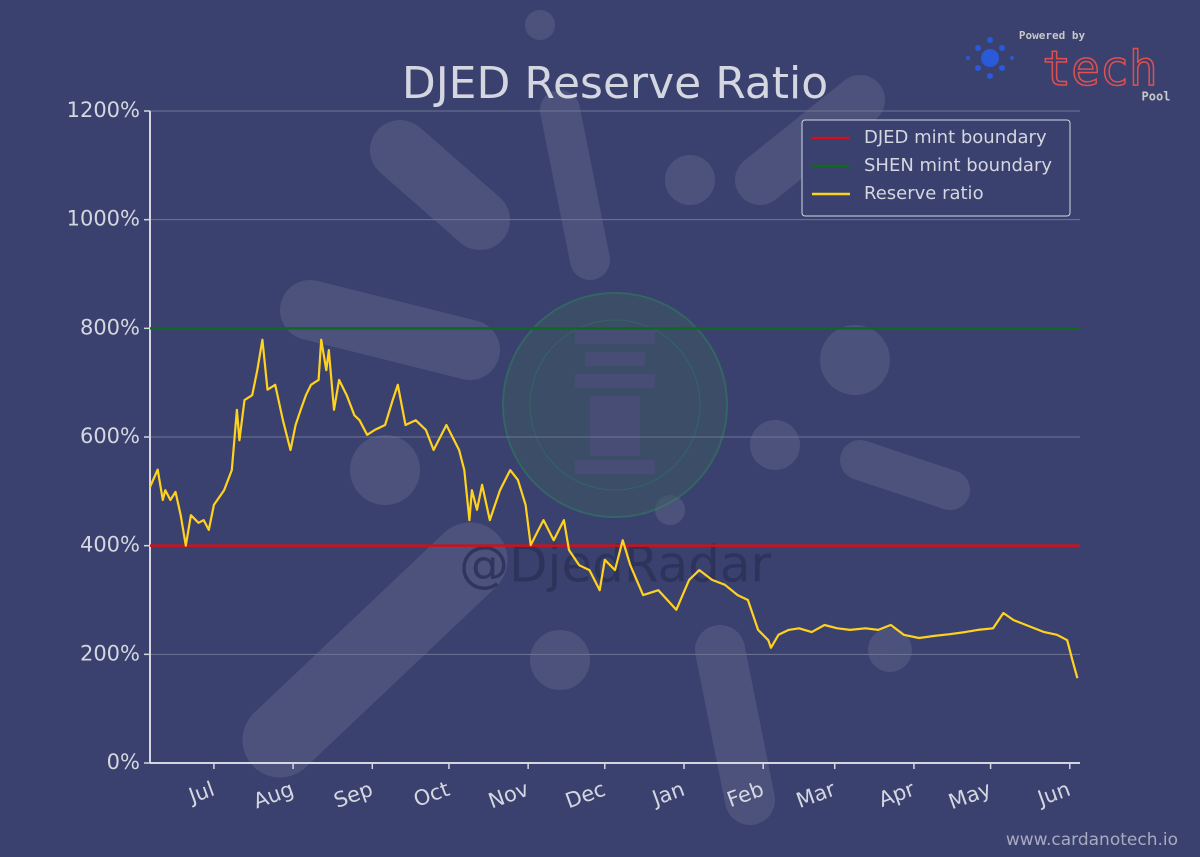 The height and width of the screenshot is (857, 1200). What do you see at coordinates (123, 762) in the screenshot?
I see `y-tick-label: 0%` at bounding box center [123, 762].